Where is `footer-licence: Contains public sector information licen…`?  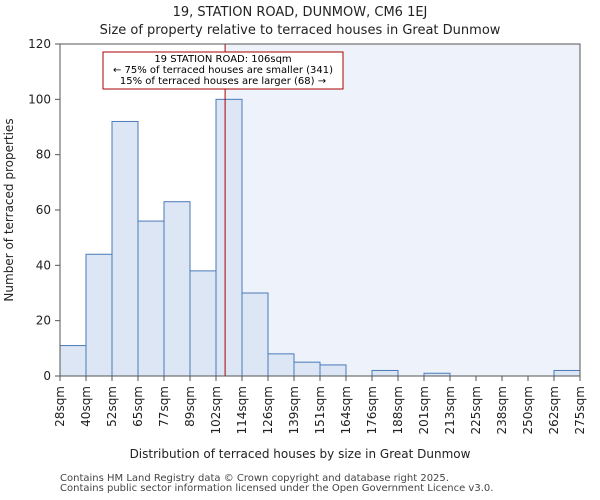 footer-licence: Contains public sector information licen… is located at coordinates (277, 488).